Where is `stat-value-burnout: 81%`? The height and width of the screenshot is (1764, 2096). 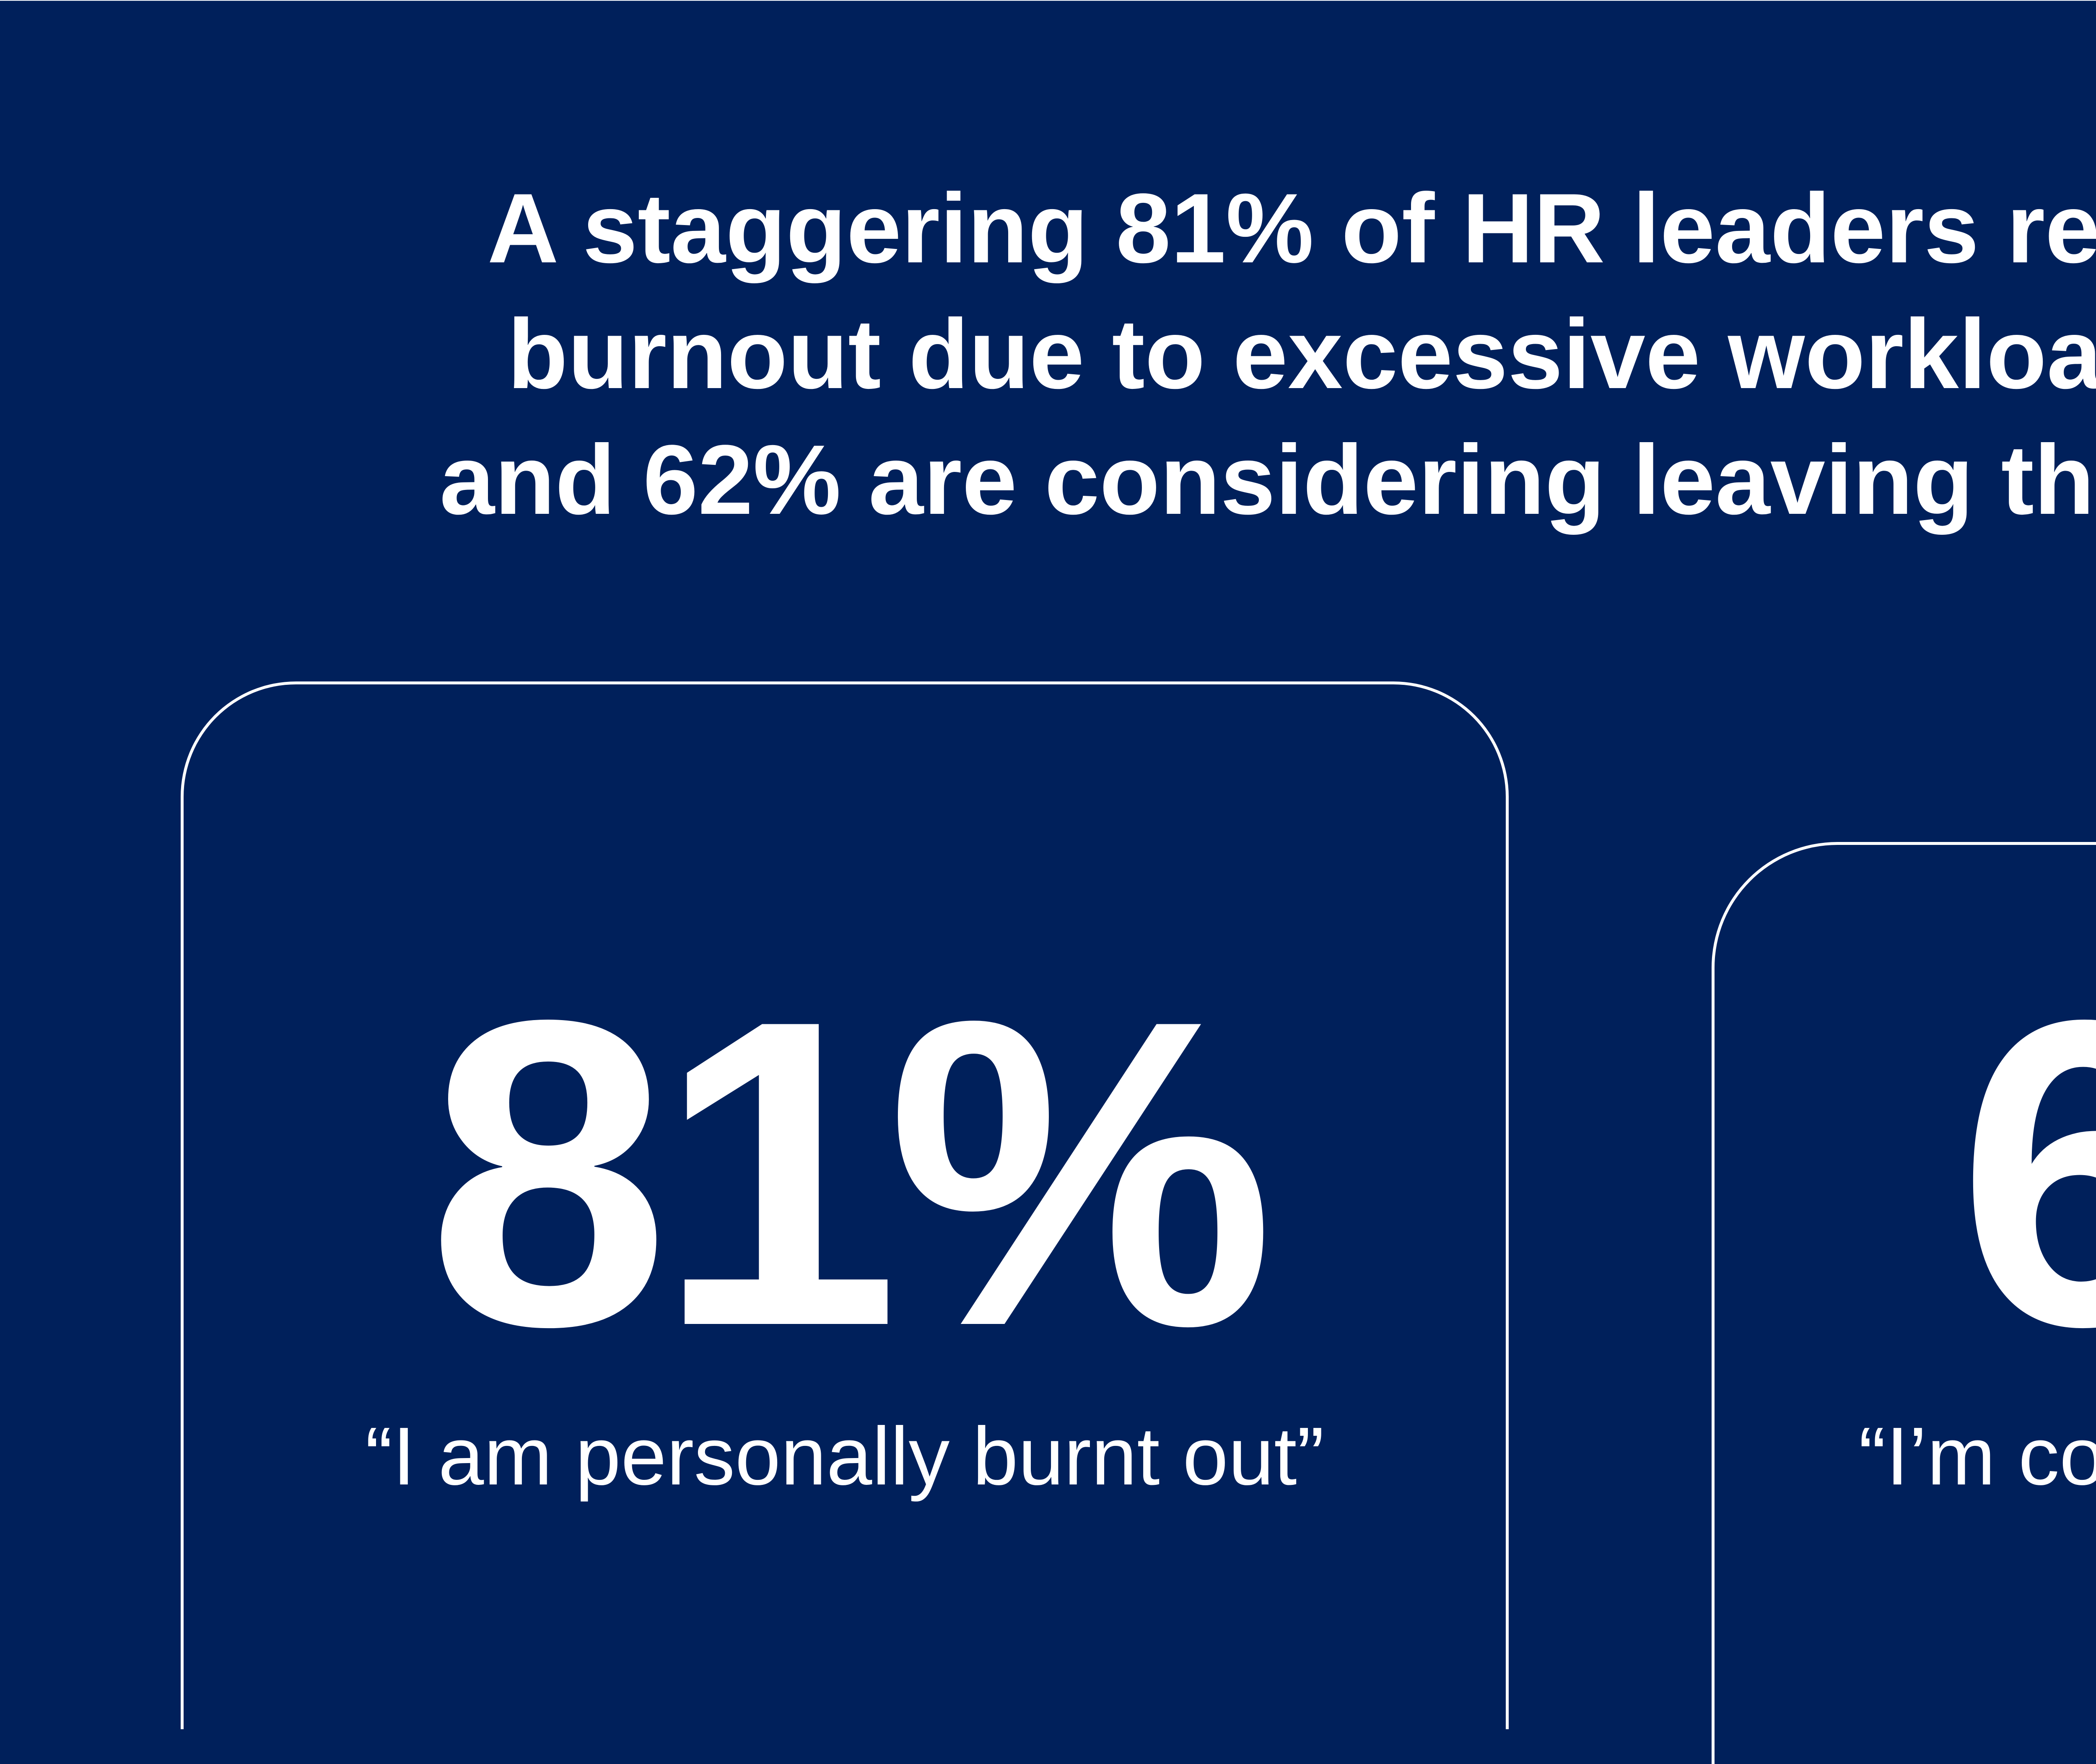
stat-value-burnout: 81% is located at coordinates (851, 1173).